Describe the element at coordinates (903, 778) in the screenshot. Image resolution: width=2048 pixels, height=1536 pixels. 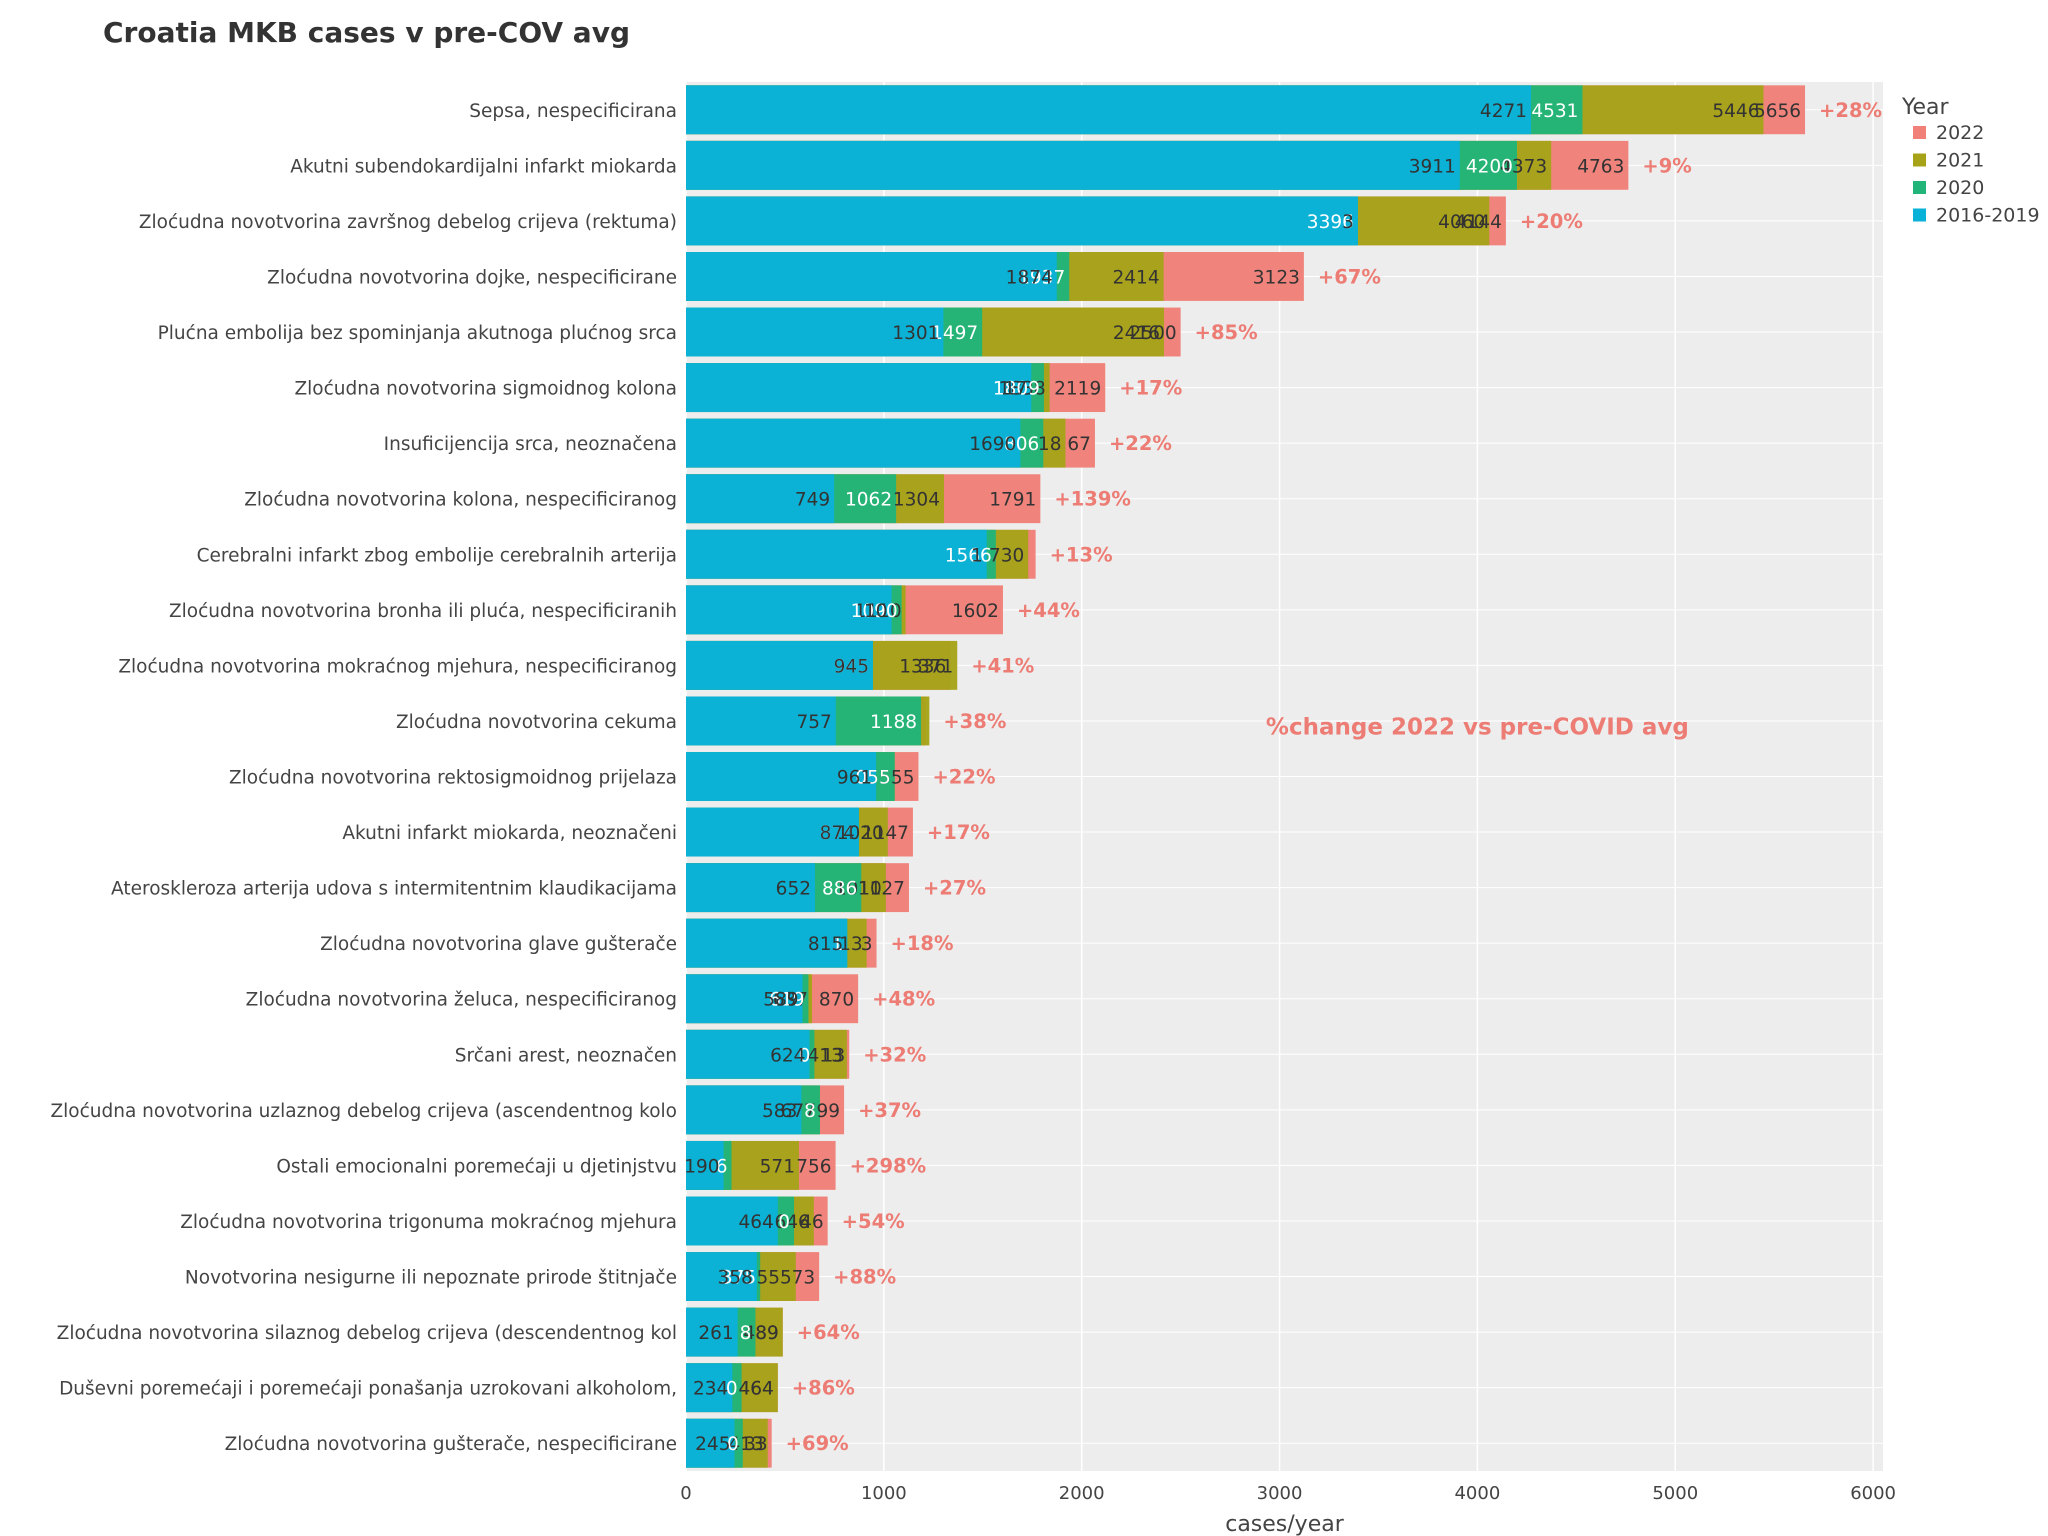
I see `bar-value-label: 55` at that location.